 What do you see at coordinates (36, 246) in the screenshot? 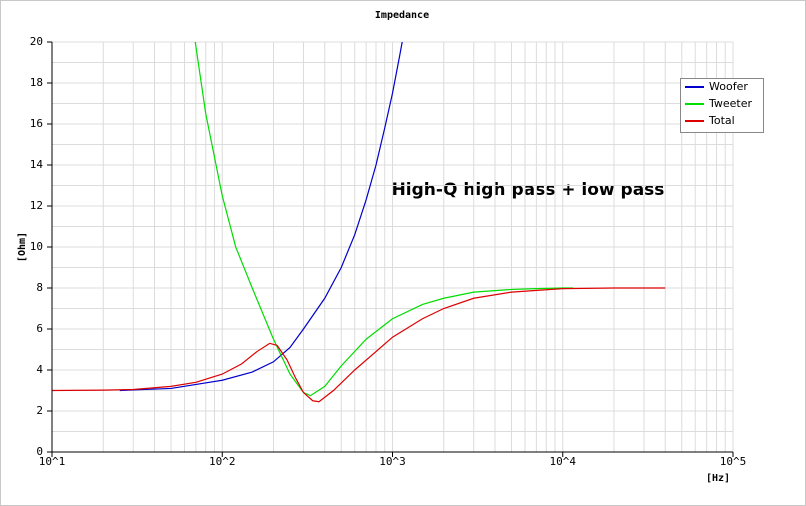
I see `y-tick-label: 10` at bounding box center [36, 246].